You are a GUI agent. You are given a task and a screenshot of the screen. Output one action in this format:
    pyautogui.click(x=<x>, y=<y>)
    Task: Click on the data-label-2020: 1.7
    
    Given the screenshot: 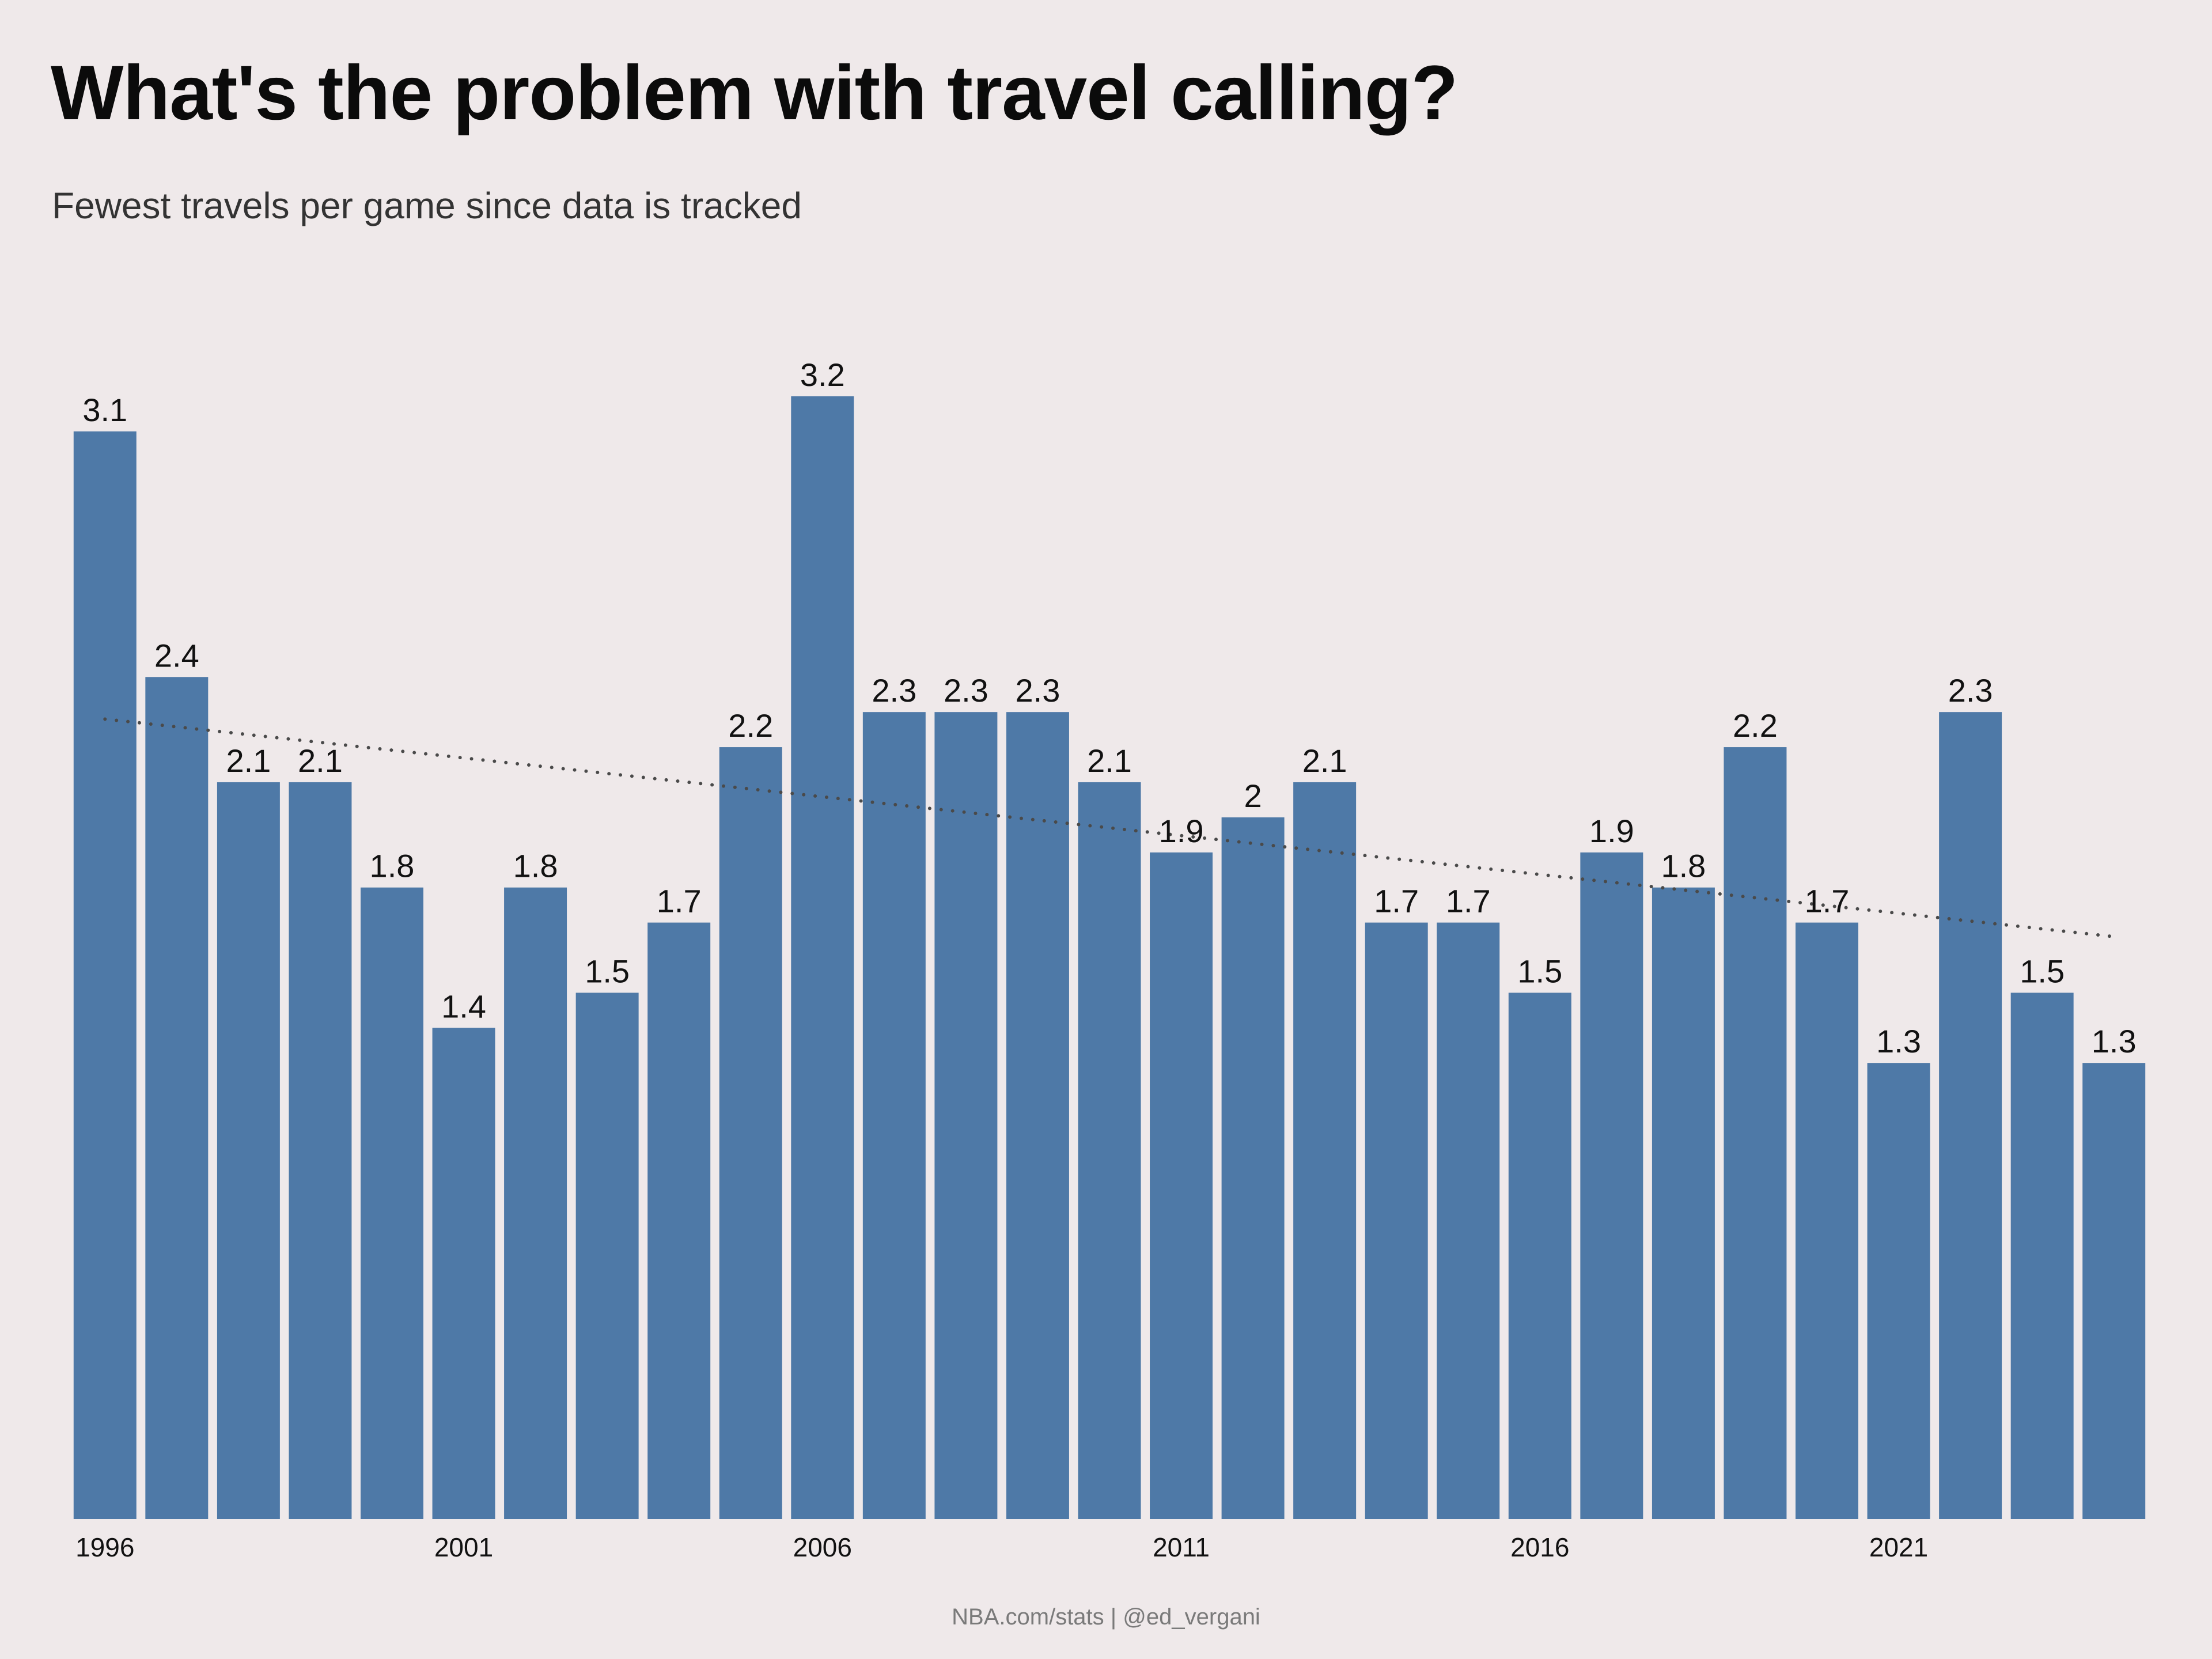 What is the action you would take?
    pyautogui.click(x=1827, y=901)
    